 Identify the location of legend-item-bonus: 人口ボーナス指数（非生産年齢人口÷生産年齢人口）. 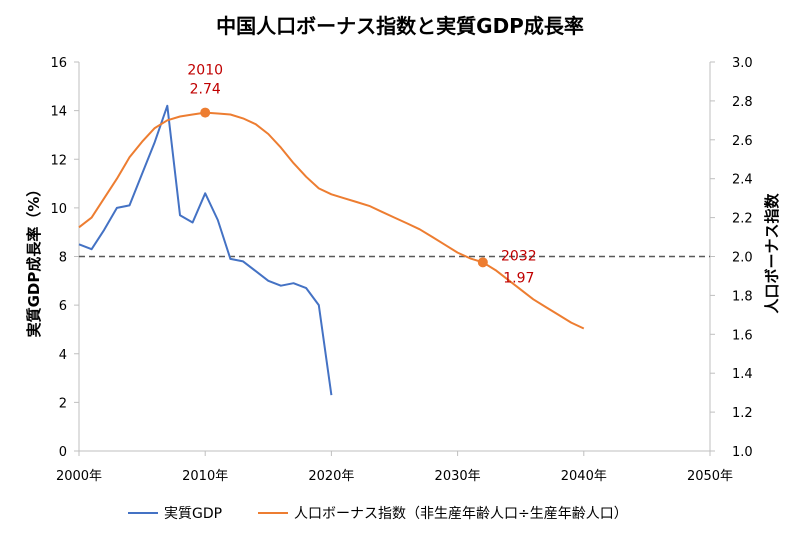
(443, 513).